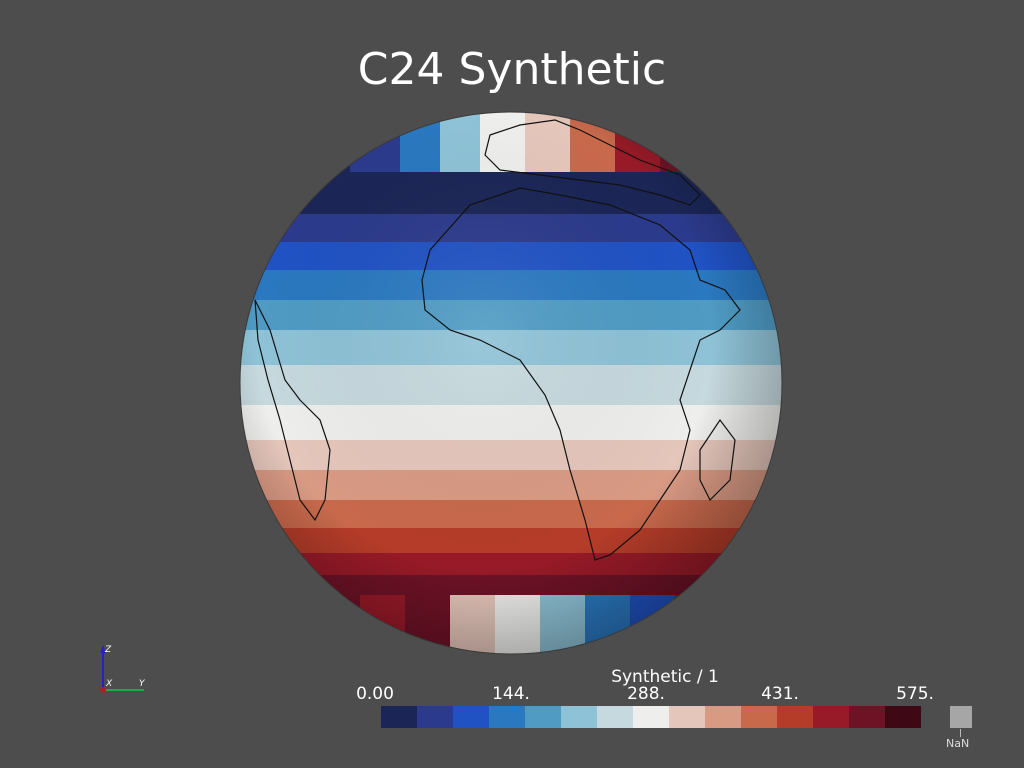  What do you see at coordinates (915, 694) in the screenshot?
I see `colorbar-tick: 575.` at bounding box center [915, 694].